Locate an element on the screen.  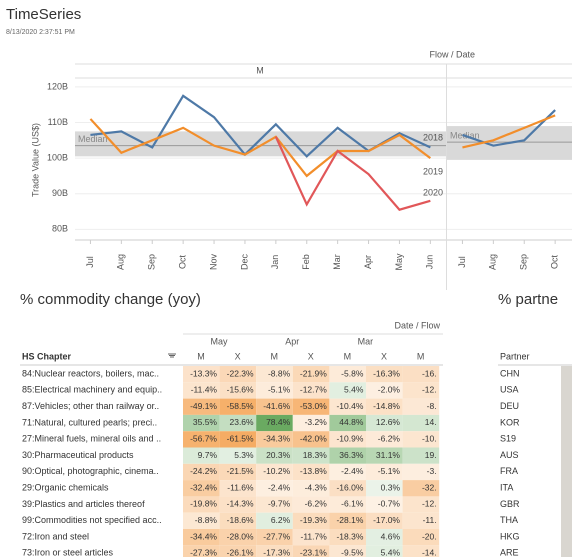
cell-value: -22.3% is located at coordinates (240, 373).